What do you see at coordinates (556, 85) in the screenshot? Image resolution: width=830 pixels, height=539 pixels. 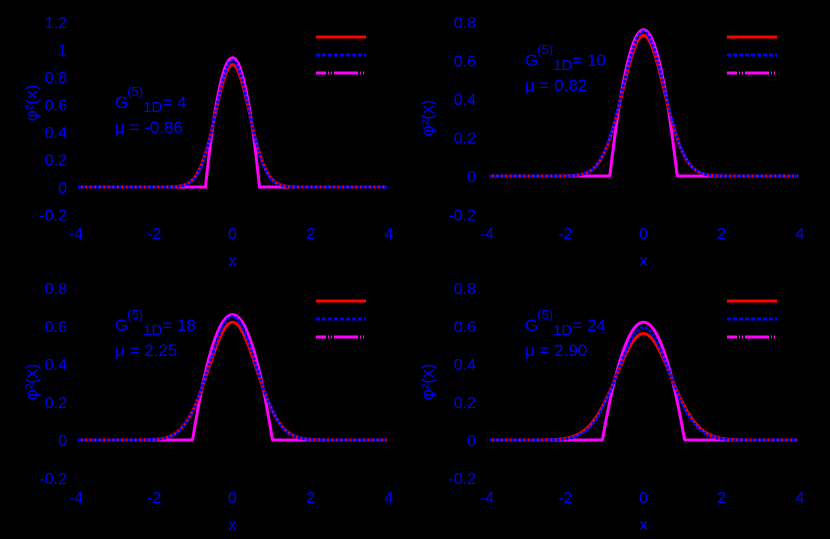 I see `chemical-potential-label: μ = 0.82` at bounding box center [556, 85].